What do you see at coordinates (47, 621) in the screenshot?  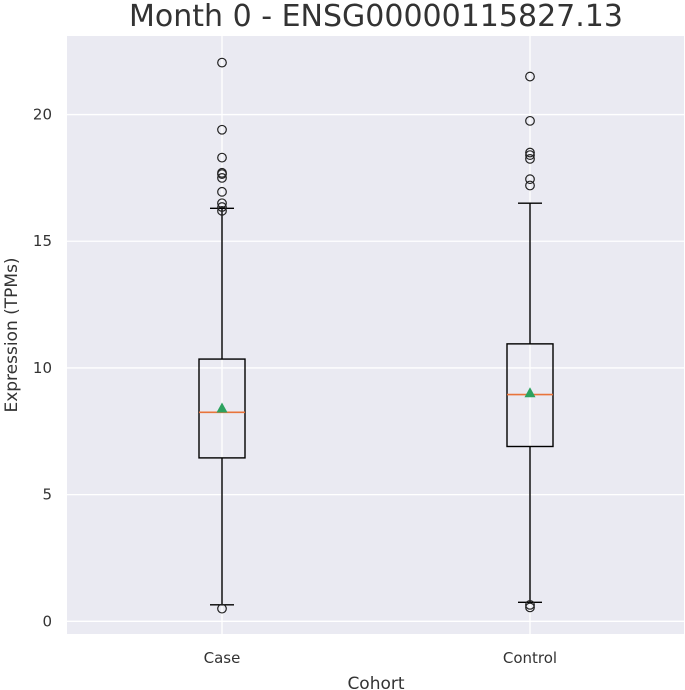 I see `y-tick-label: 0` at bounding box center [47, 621].